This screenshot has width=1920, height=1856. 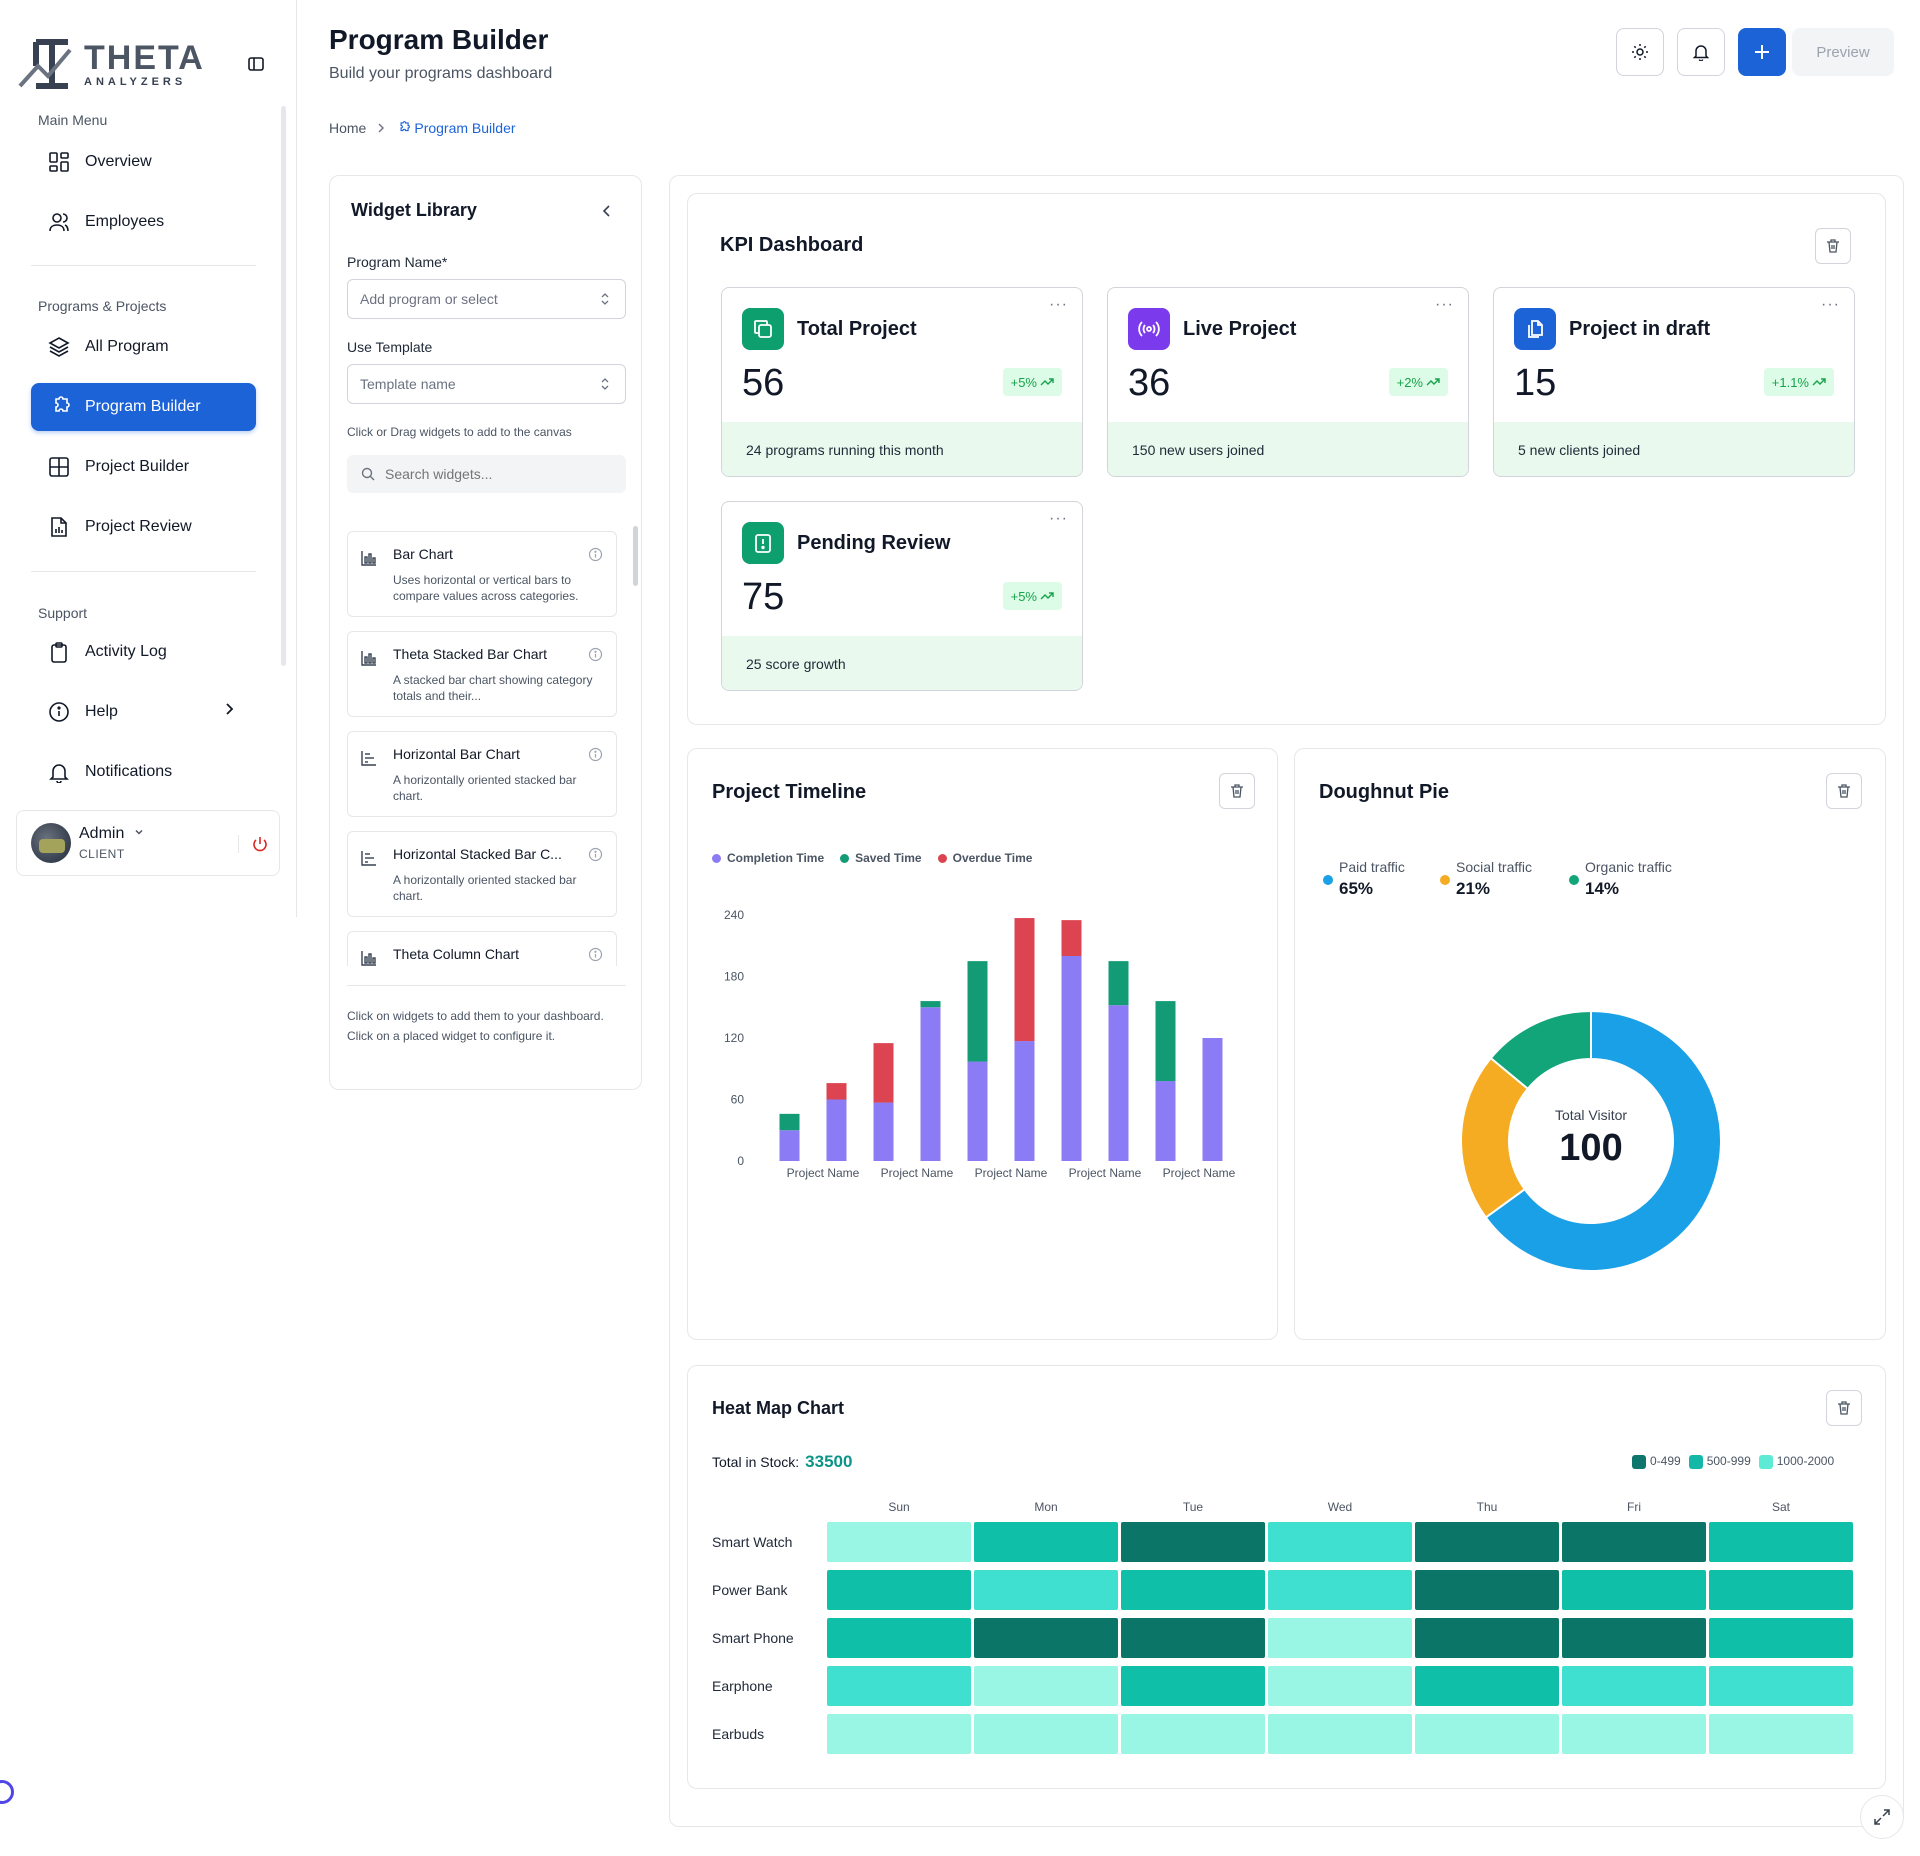 I want to click on legend-item: Completion Time, so click(x=768, y=858).